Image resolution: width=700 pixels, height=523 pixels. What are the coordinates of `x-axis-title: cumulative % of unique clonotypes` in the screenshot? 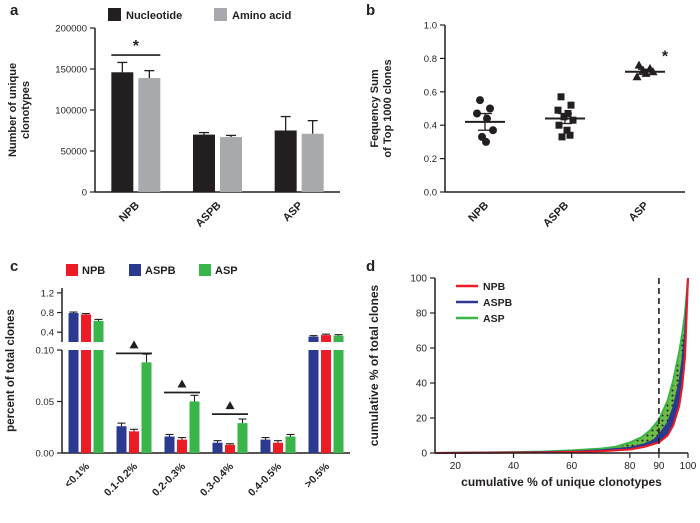 It's located at (561, 482).